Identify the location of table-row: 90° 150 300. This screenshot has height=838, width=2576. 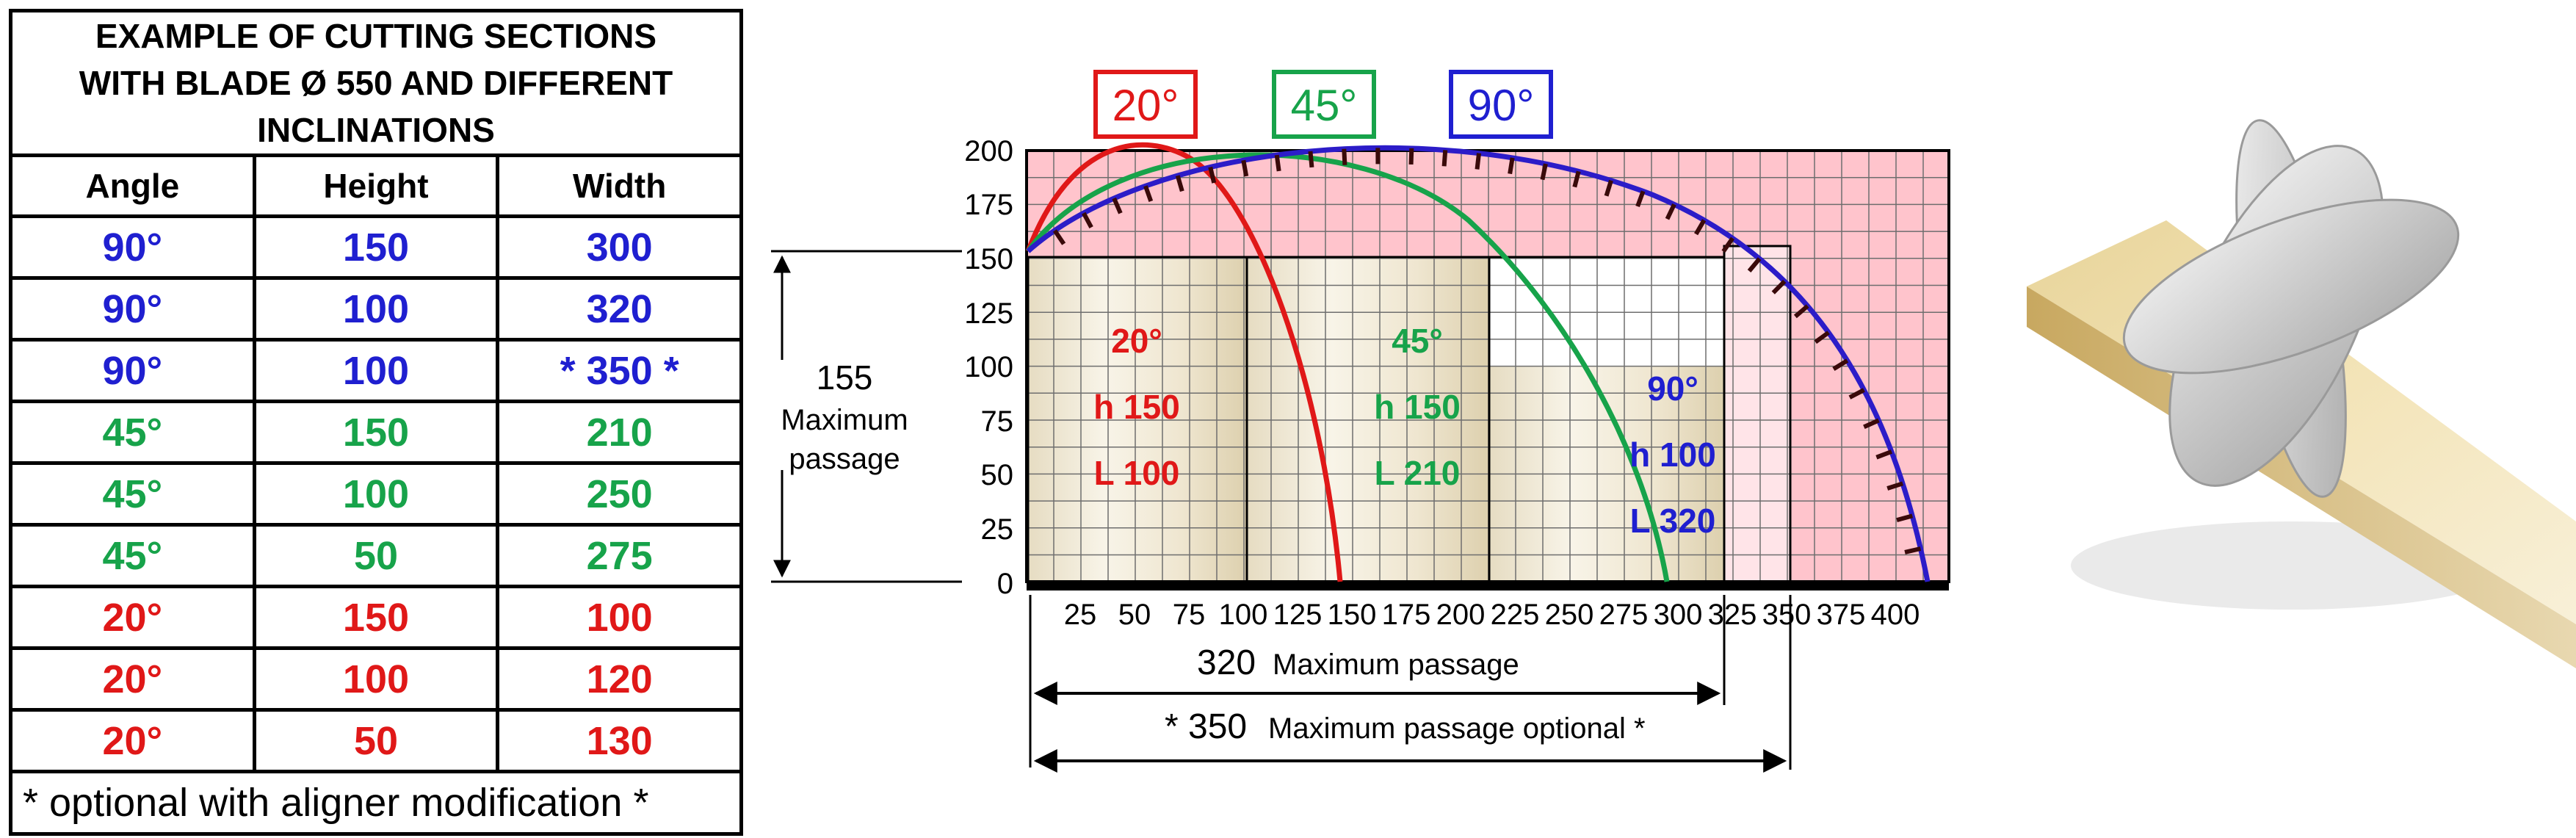
(376, 247).